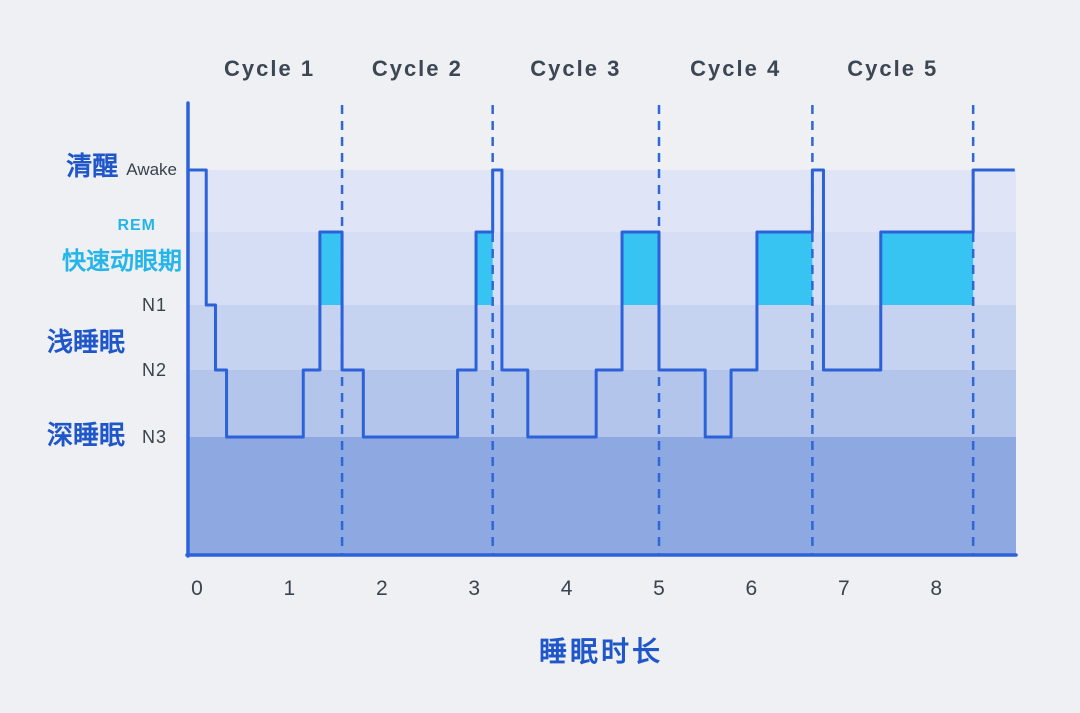 The width and height of the screenshot is (1080, 713). I want to click on stage-band-awake, so click(602, 201).